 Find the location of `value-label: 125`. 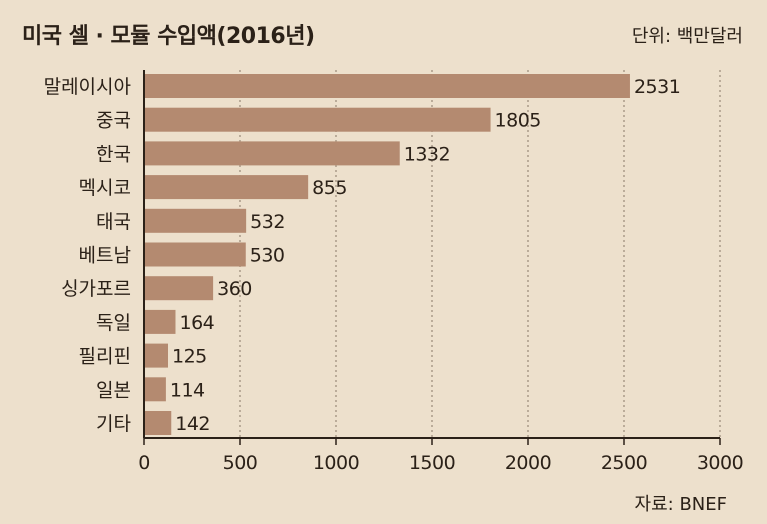

value-label: 125 is located at coordinates (189, 357).